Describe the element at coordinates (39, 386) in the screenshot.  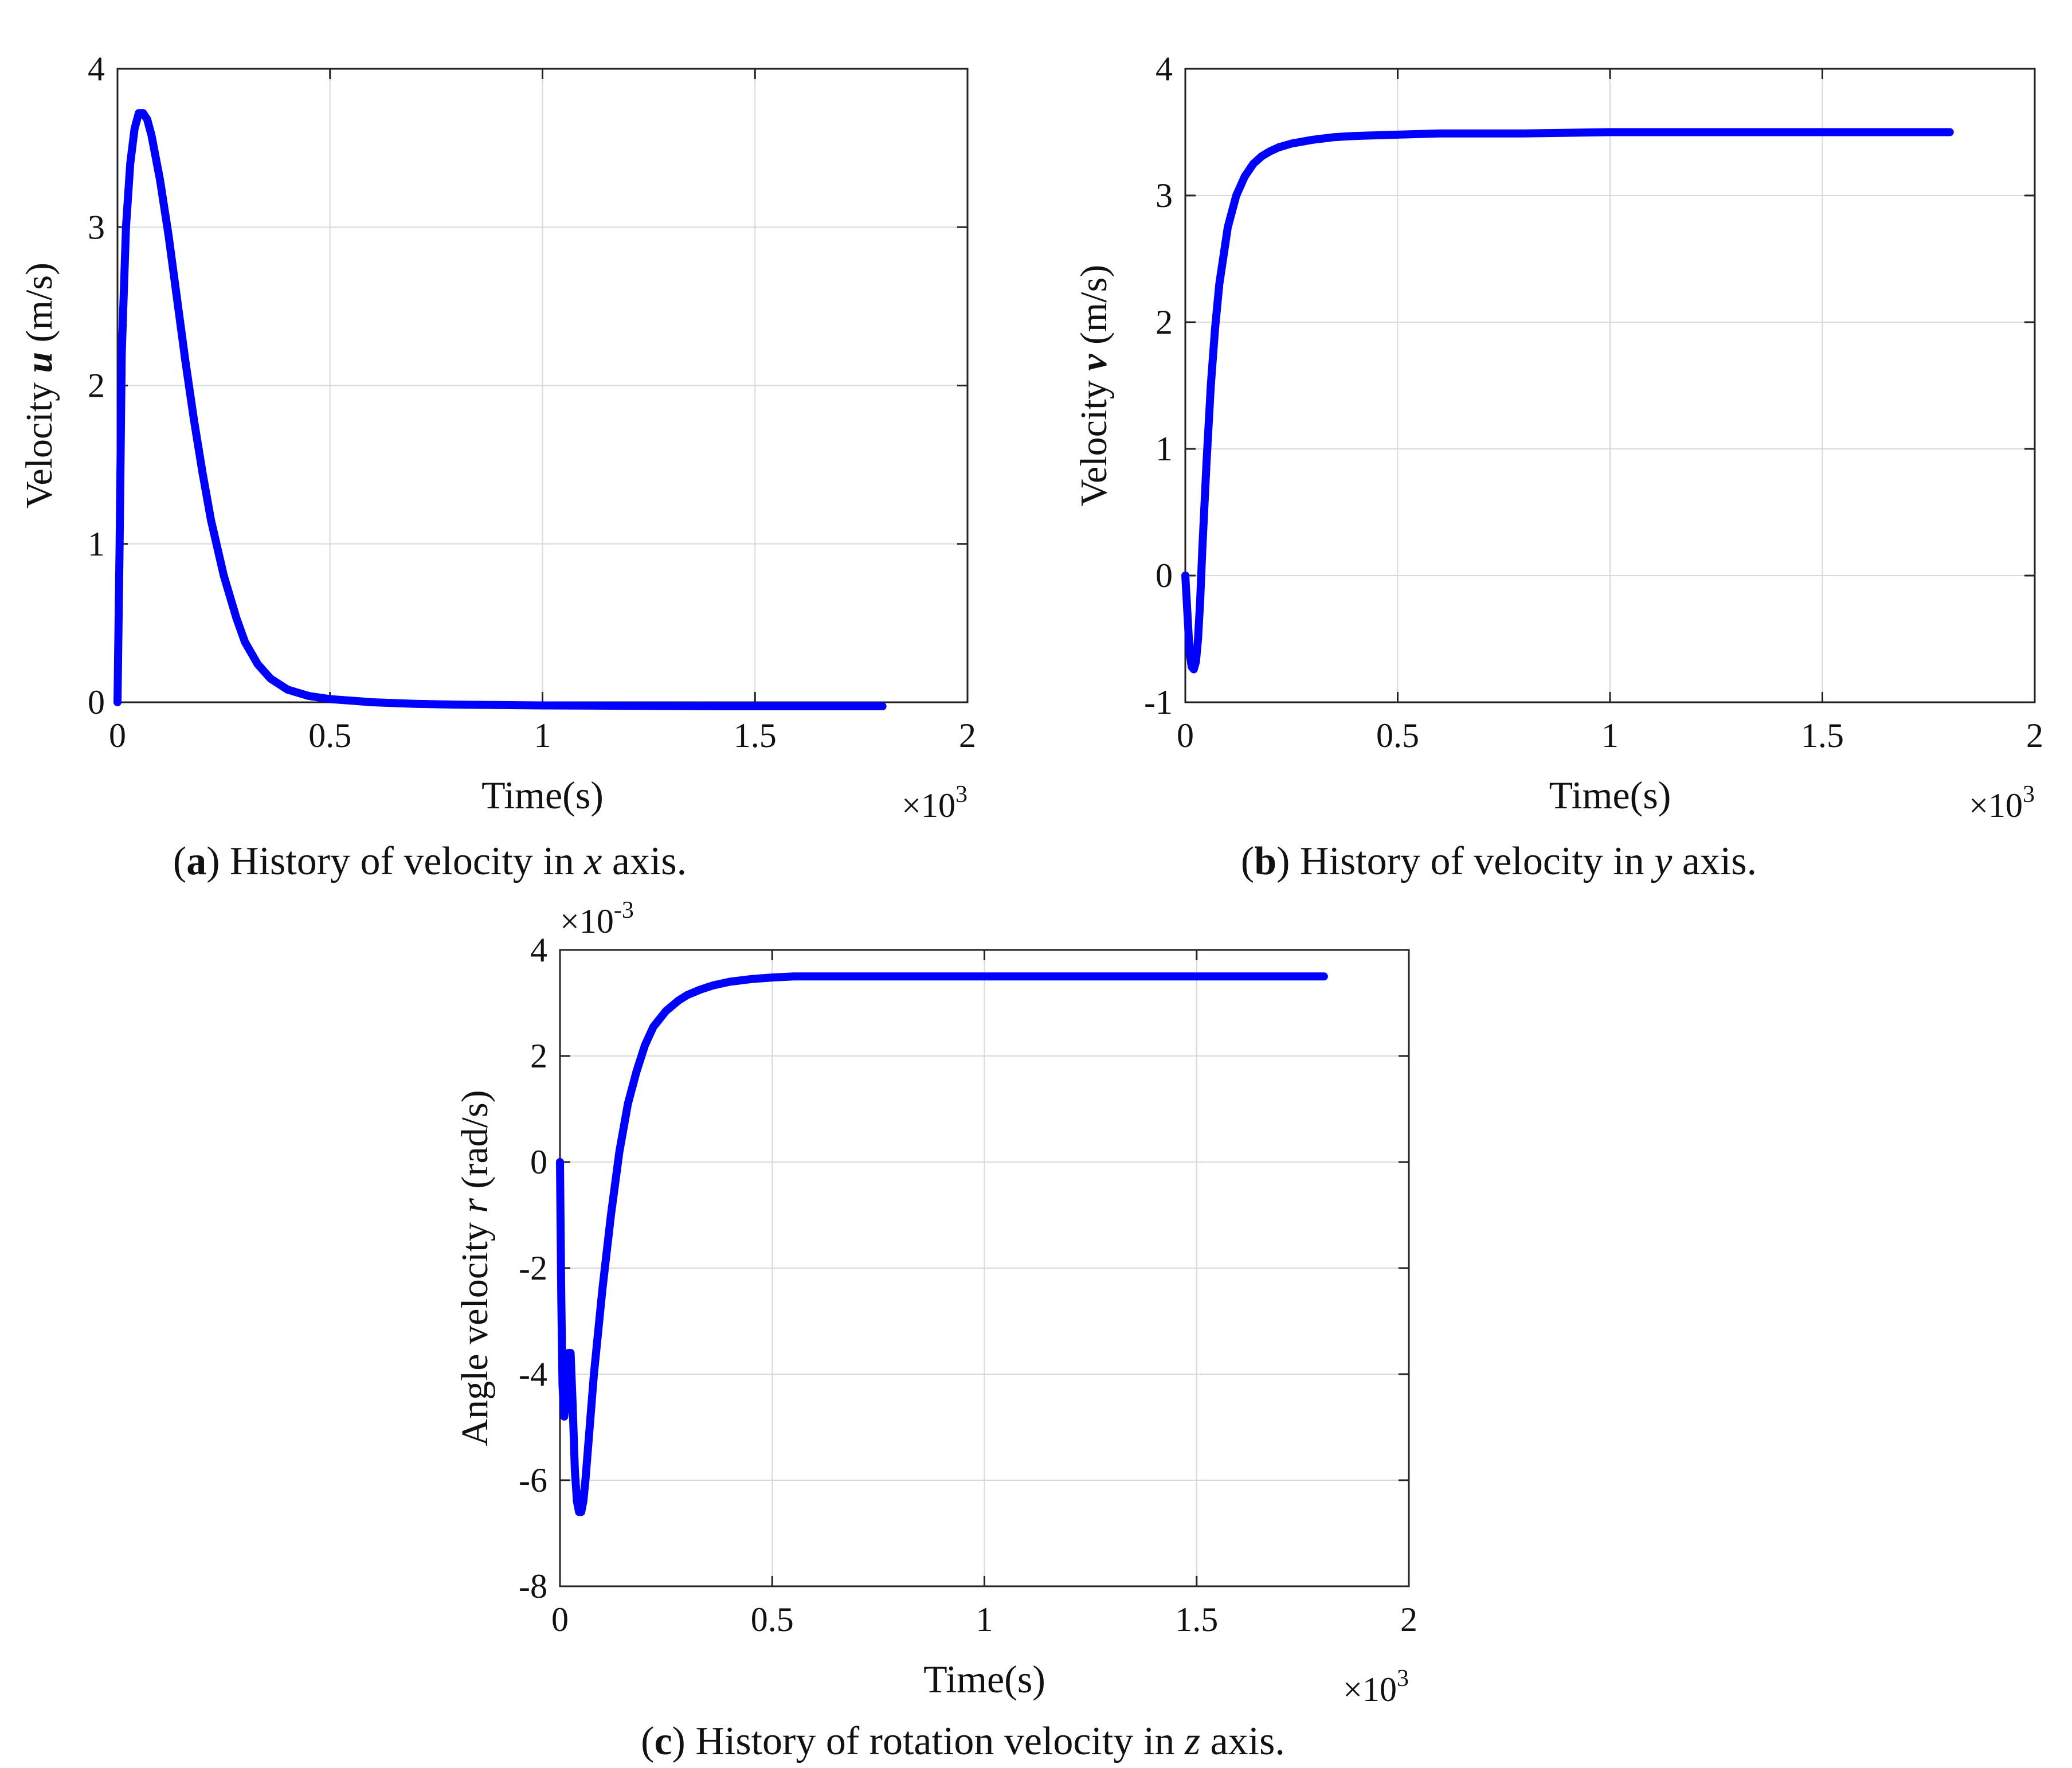
I see `panel-a-ylabel: Velocity u (m/s)` at that location.